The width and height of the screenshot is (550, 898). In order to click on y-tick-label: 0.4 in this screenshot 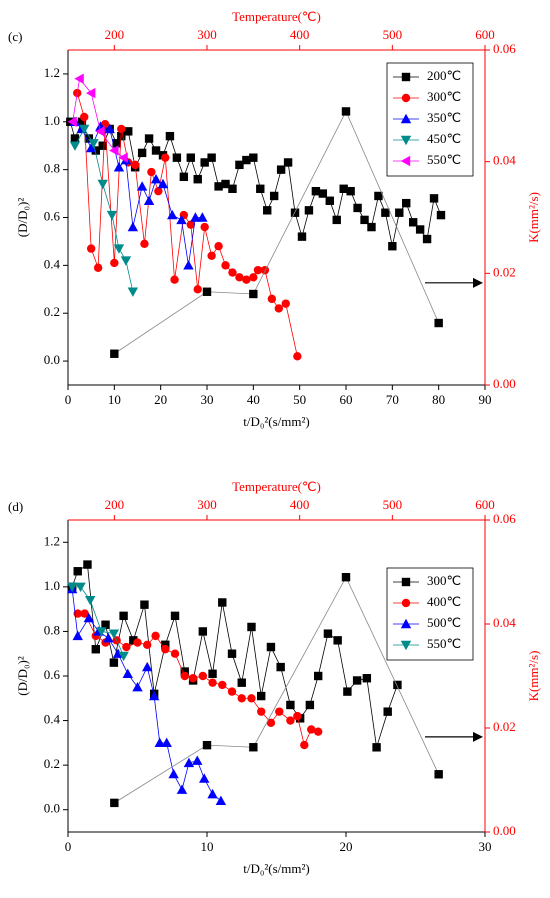, I will do `click(52, 719)`.